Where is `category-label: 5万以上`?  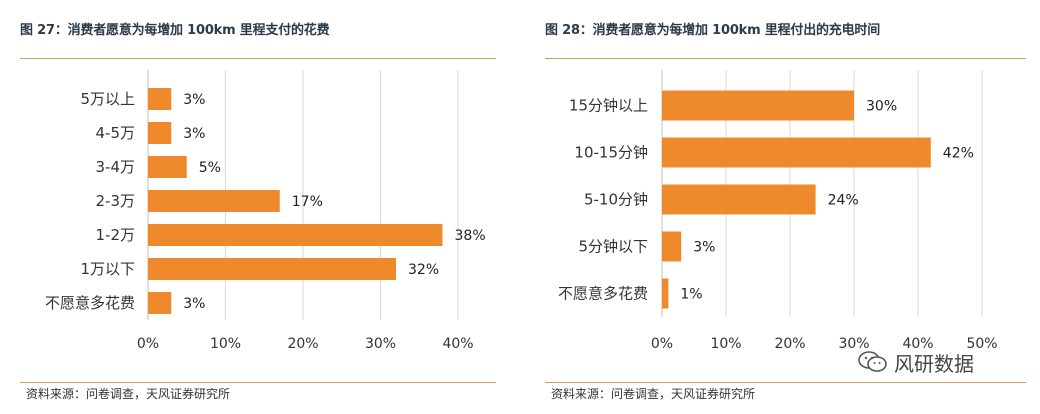 category-label: 5万以上 is located at coordinates (107, 99).